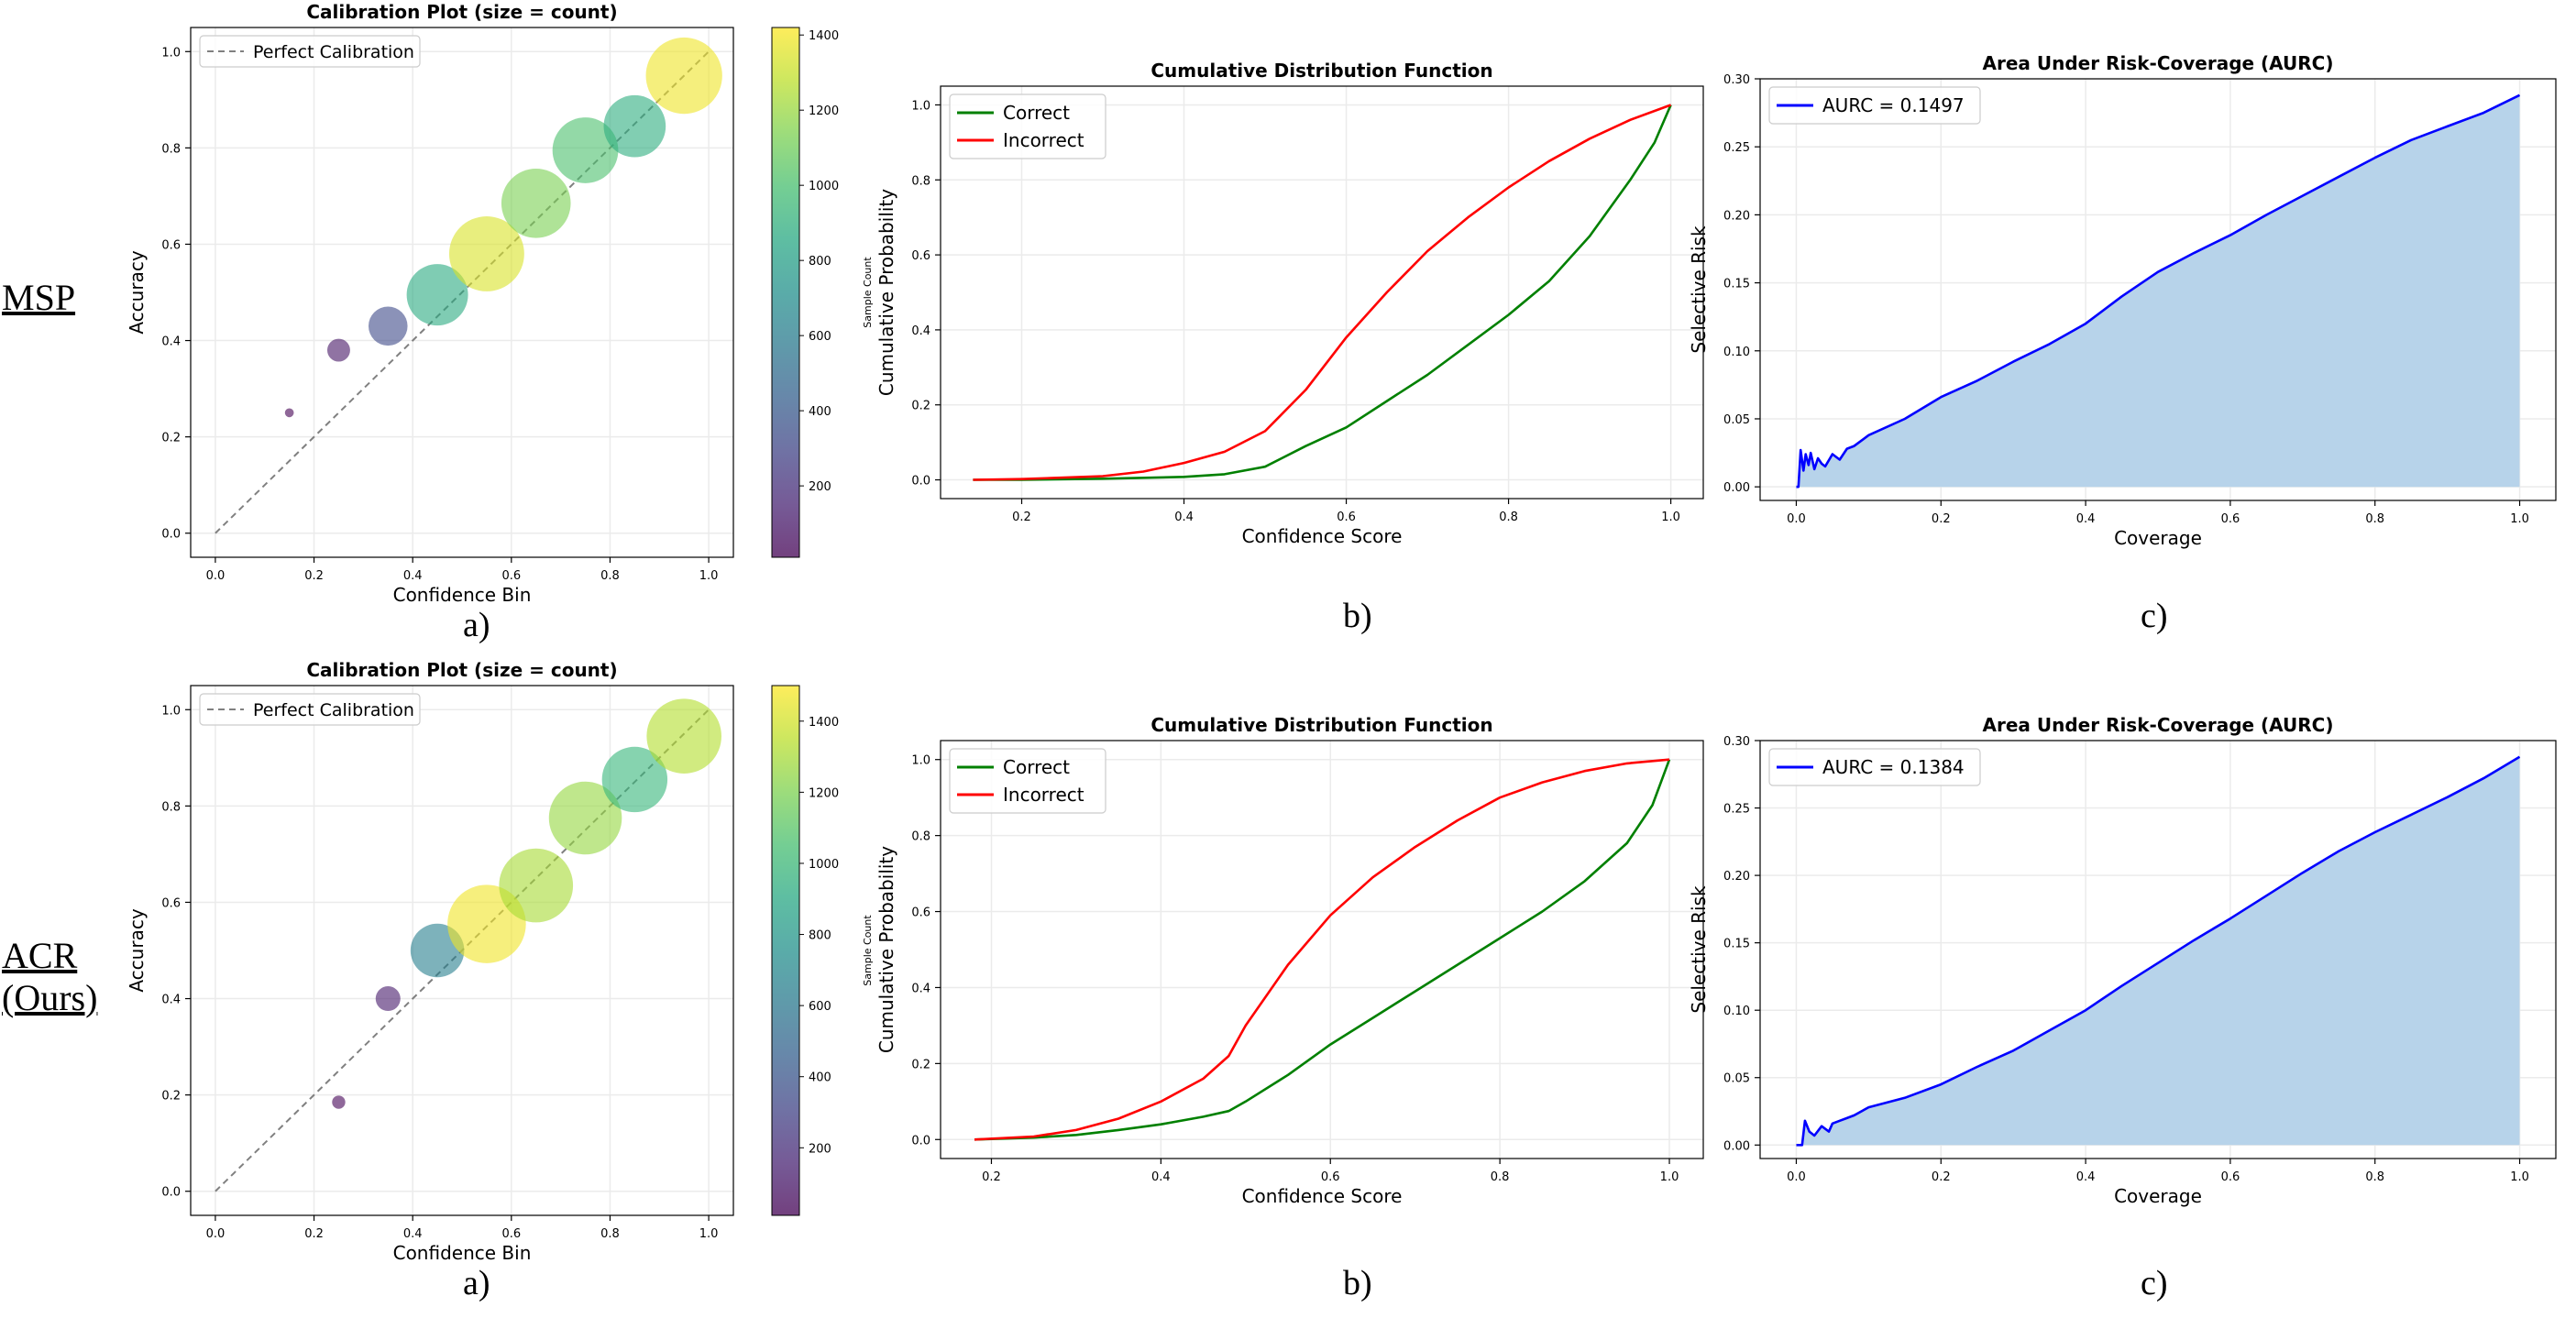 The width and height of the screenshot is (2576, 1329). What do you see at coordinates (1357, 1283) in the screenshot?
I see `panel-label-b-bottom: b)` at bounding box center [1357, 1283].